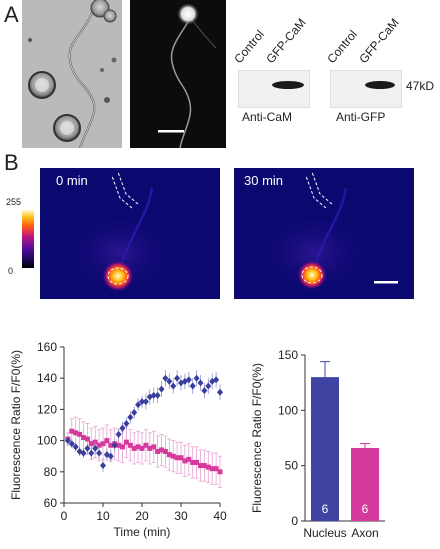 The height and width of the screenshot is (549, 440). Describe the element at coordinates (142, 516) in the screenshot. I see `x-tick-label: 20` at that location.